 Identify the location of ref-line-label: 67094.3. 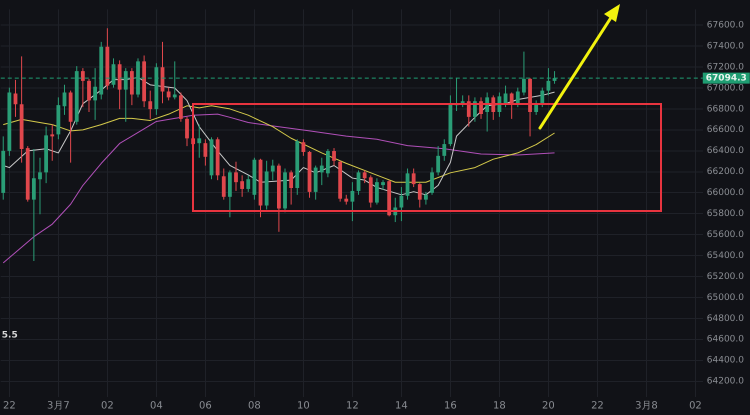
(726, 78).